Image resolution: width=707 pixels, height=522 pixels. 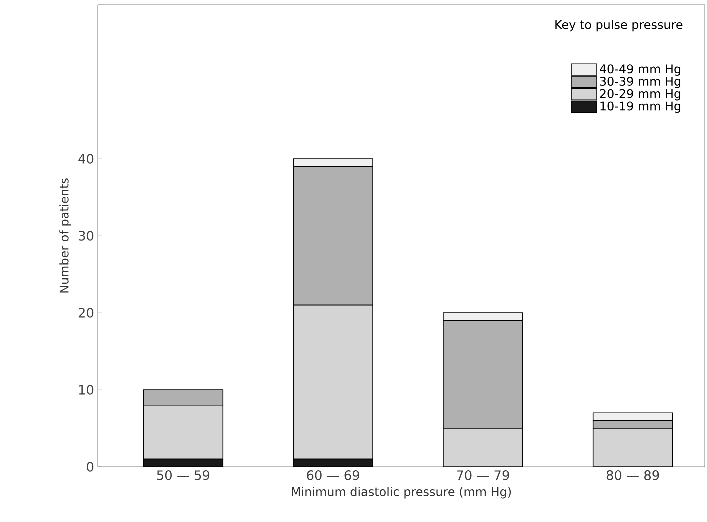 I want to click on legend-label: 40-49 mm Hg, so click(x=640, y=70).